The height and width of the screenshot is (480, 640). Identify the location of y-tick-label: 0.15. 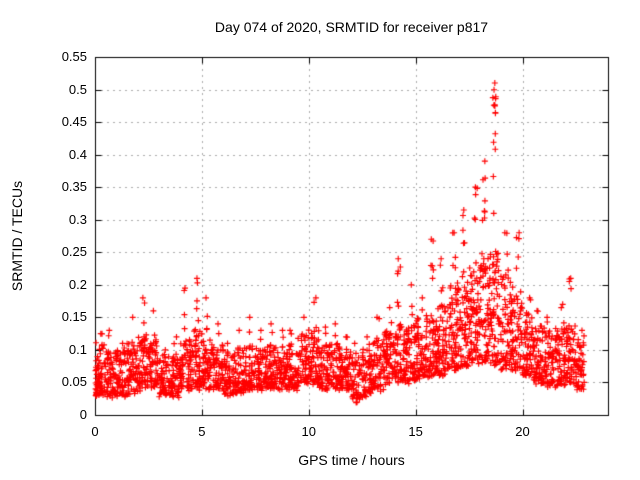
(74, 317).